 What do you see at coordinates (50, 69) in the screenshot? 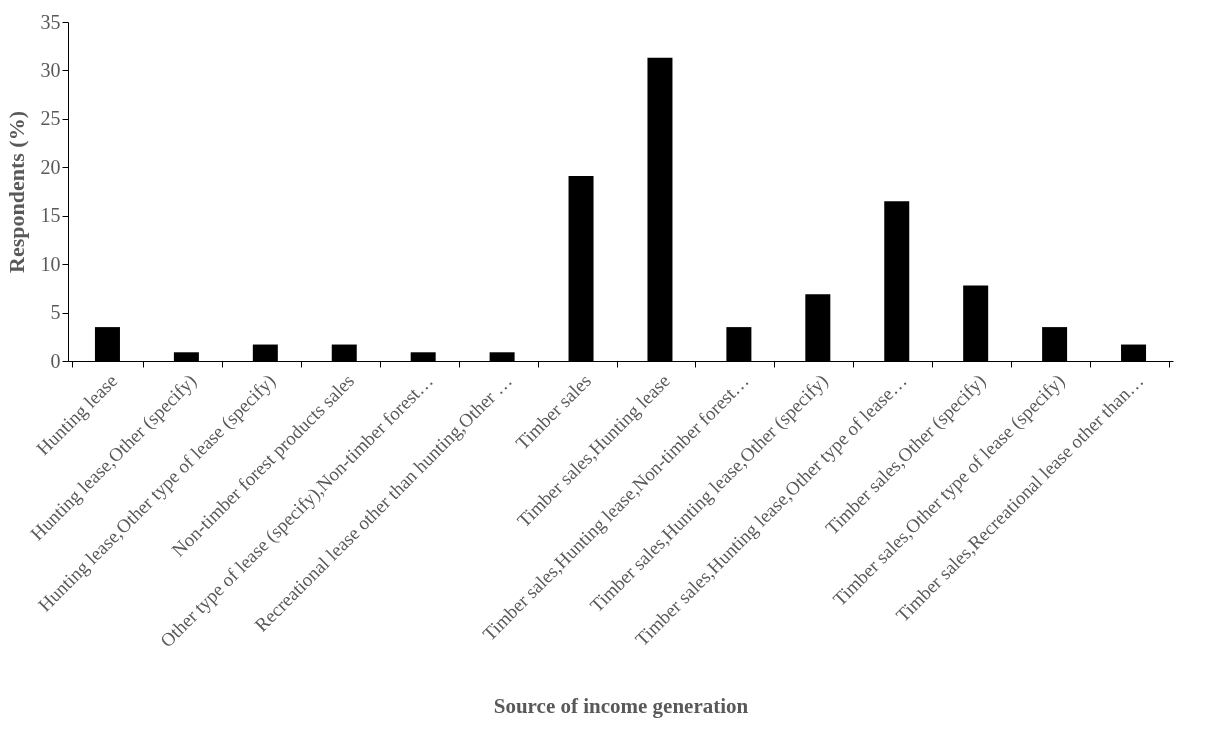
I see `y-tick-label: 30` at bounding box center [50, 69].